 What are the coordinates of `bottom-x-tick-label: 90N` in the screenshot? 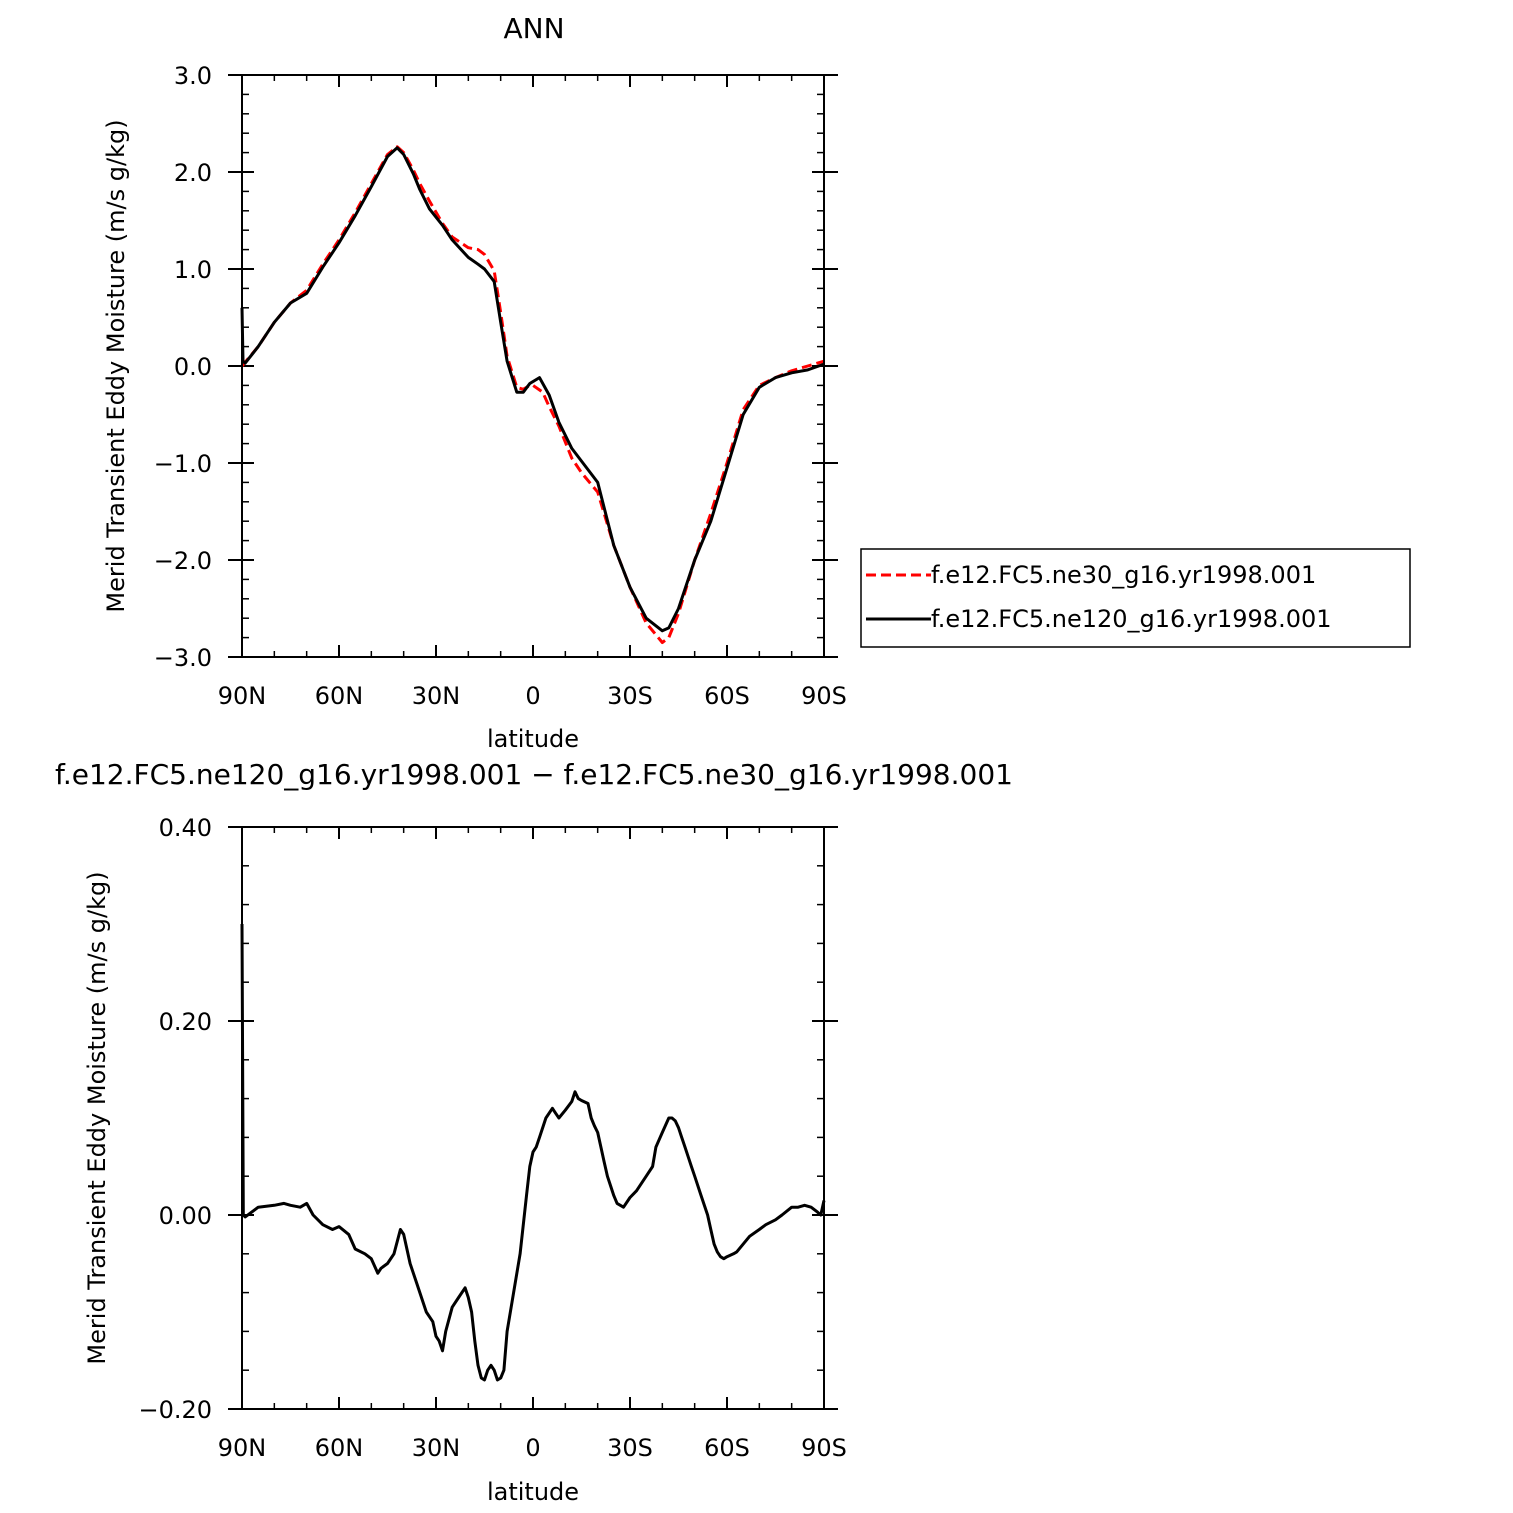 It's located at (242, 1448).